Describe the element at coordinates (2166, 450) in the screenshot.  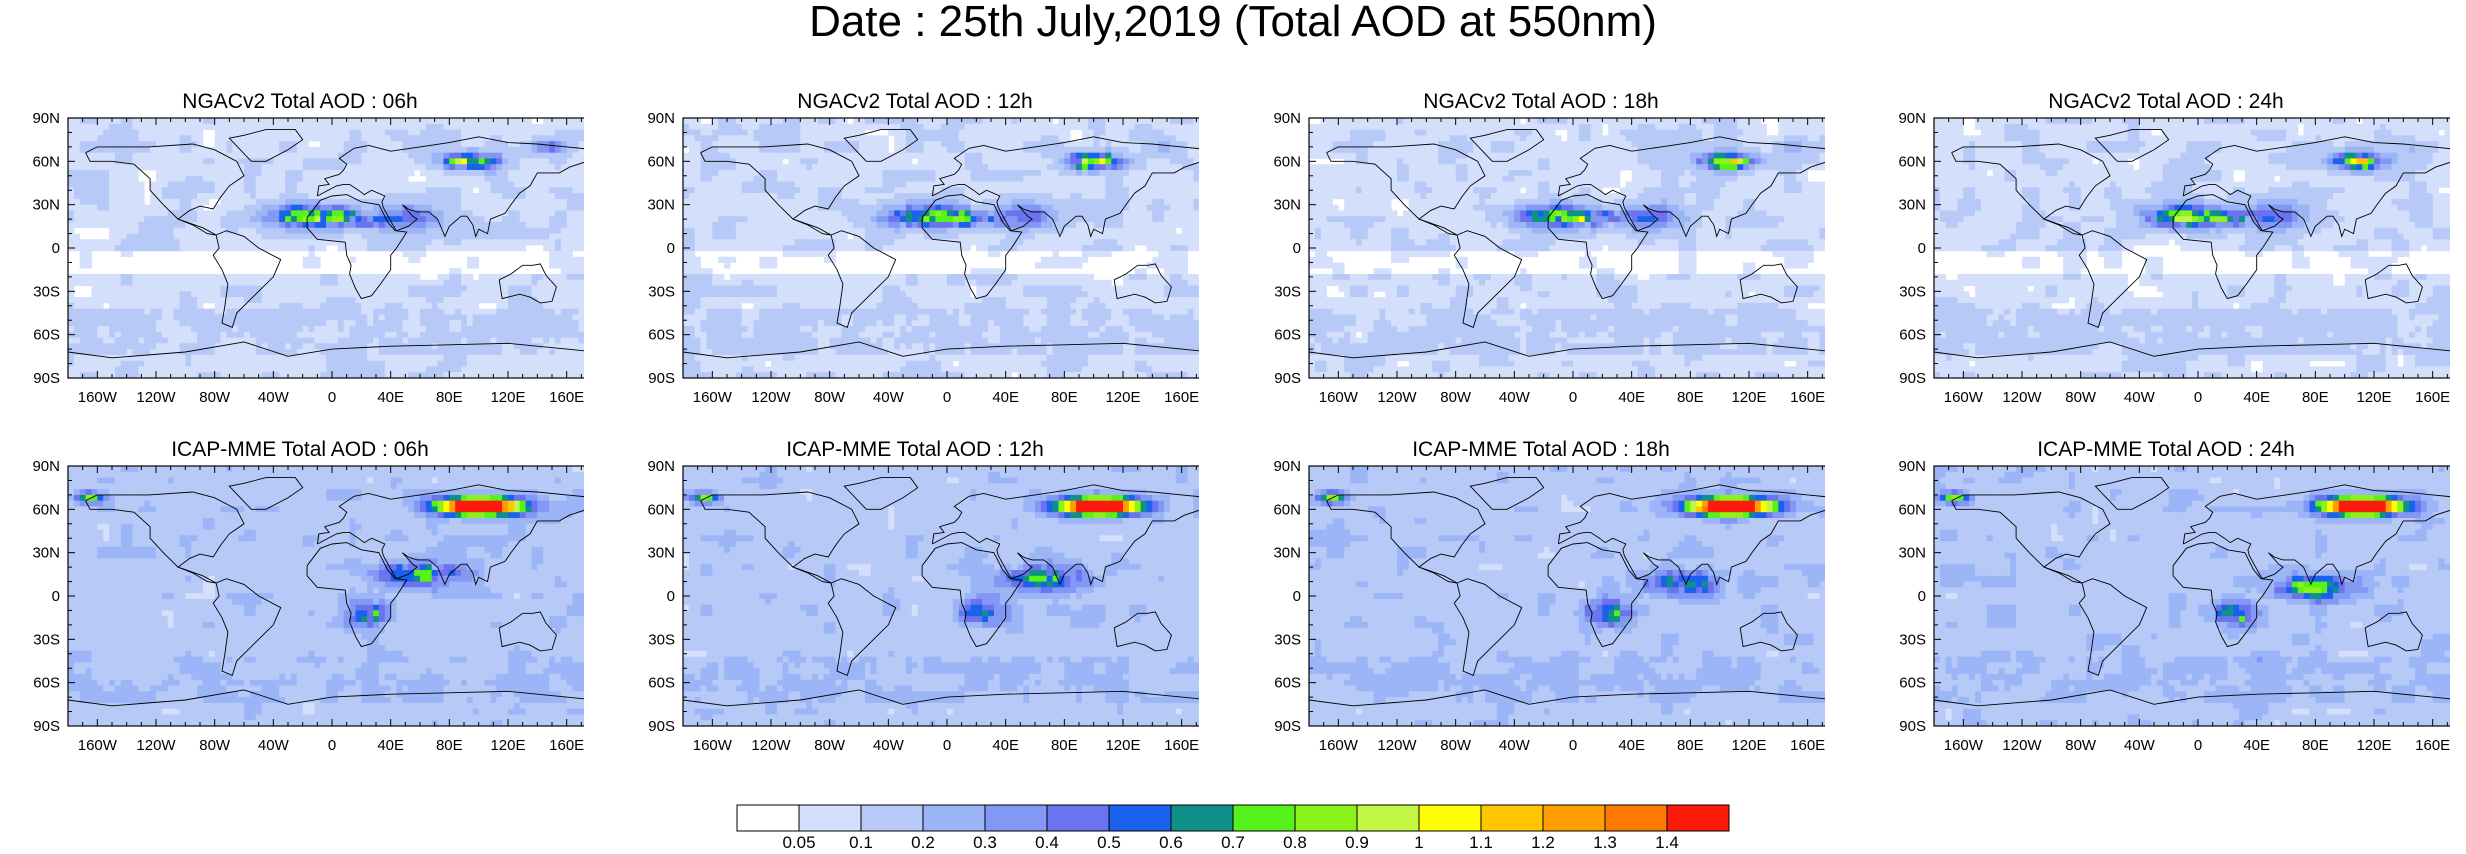
I see `panel-title: ICAP-MME Total AOD : 24h` at that location.